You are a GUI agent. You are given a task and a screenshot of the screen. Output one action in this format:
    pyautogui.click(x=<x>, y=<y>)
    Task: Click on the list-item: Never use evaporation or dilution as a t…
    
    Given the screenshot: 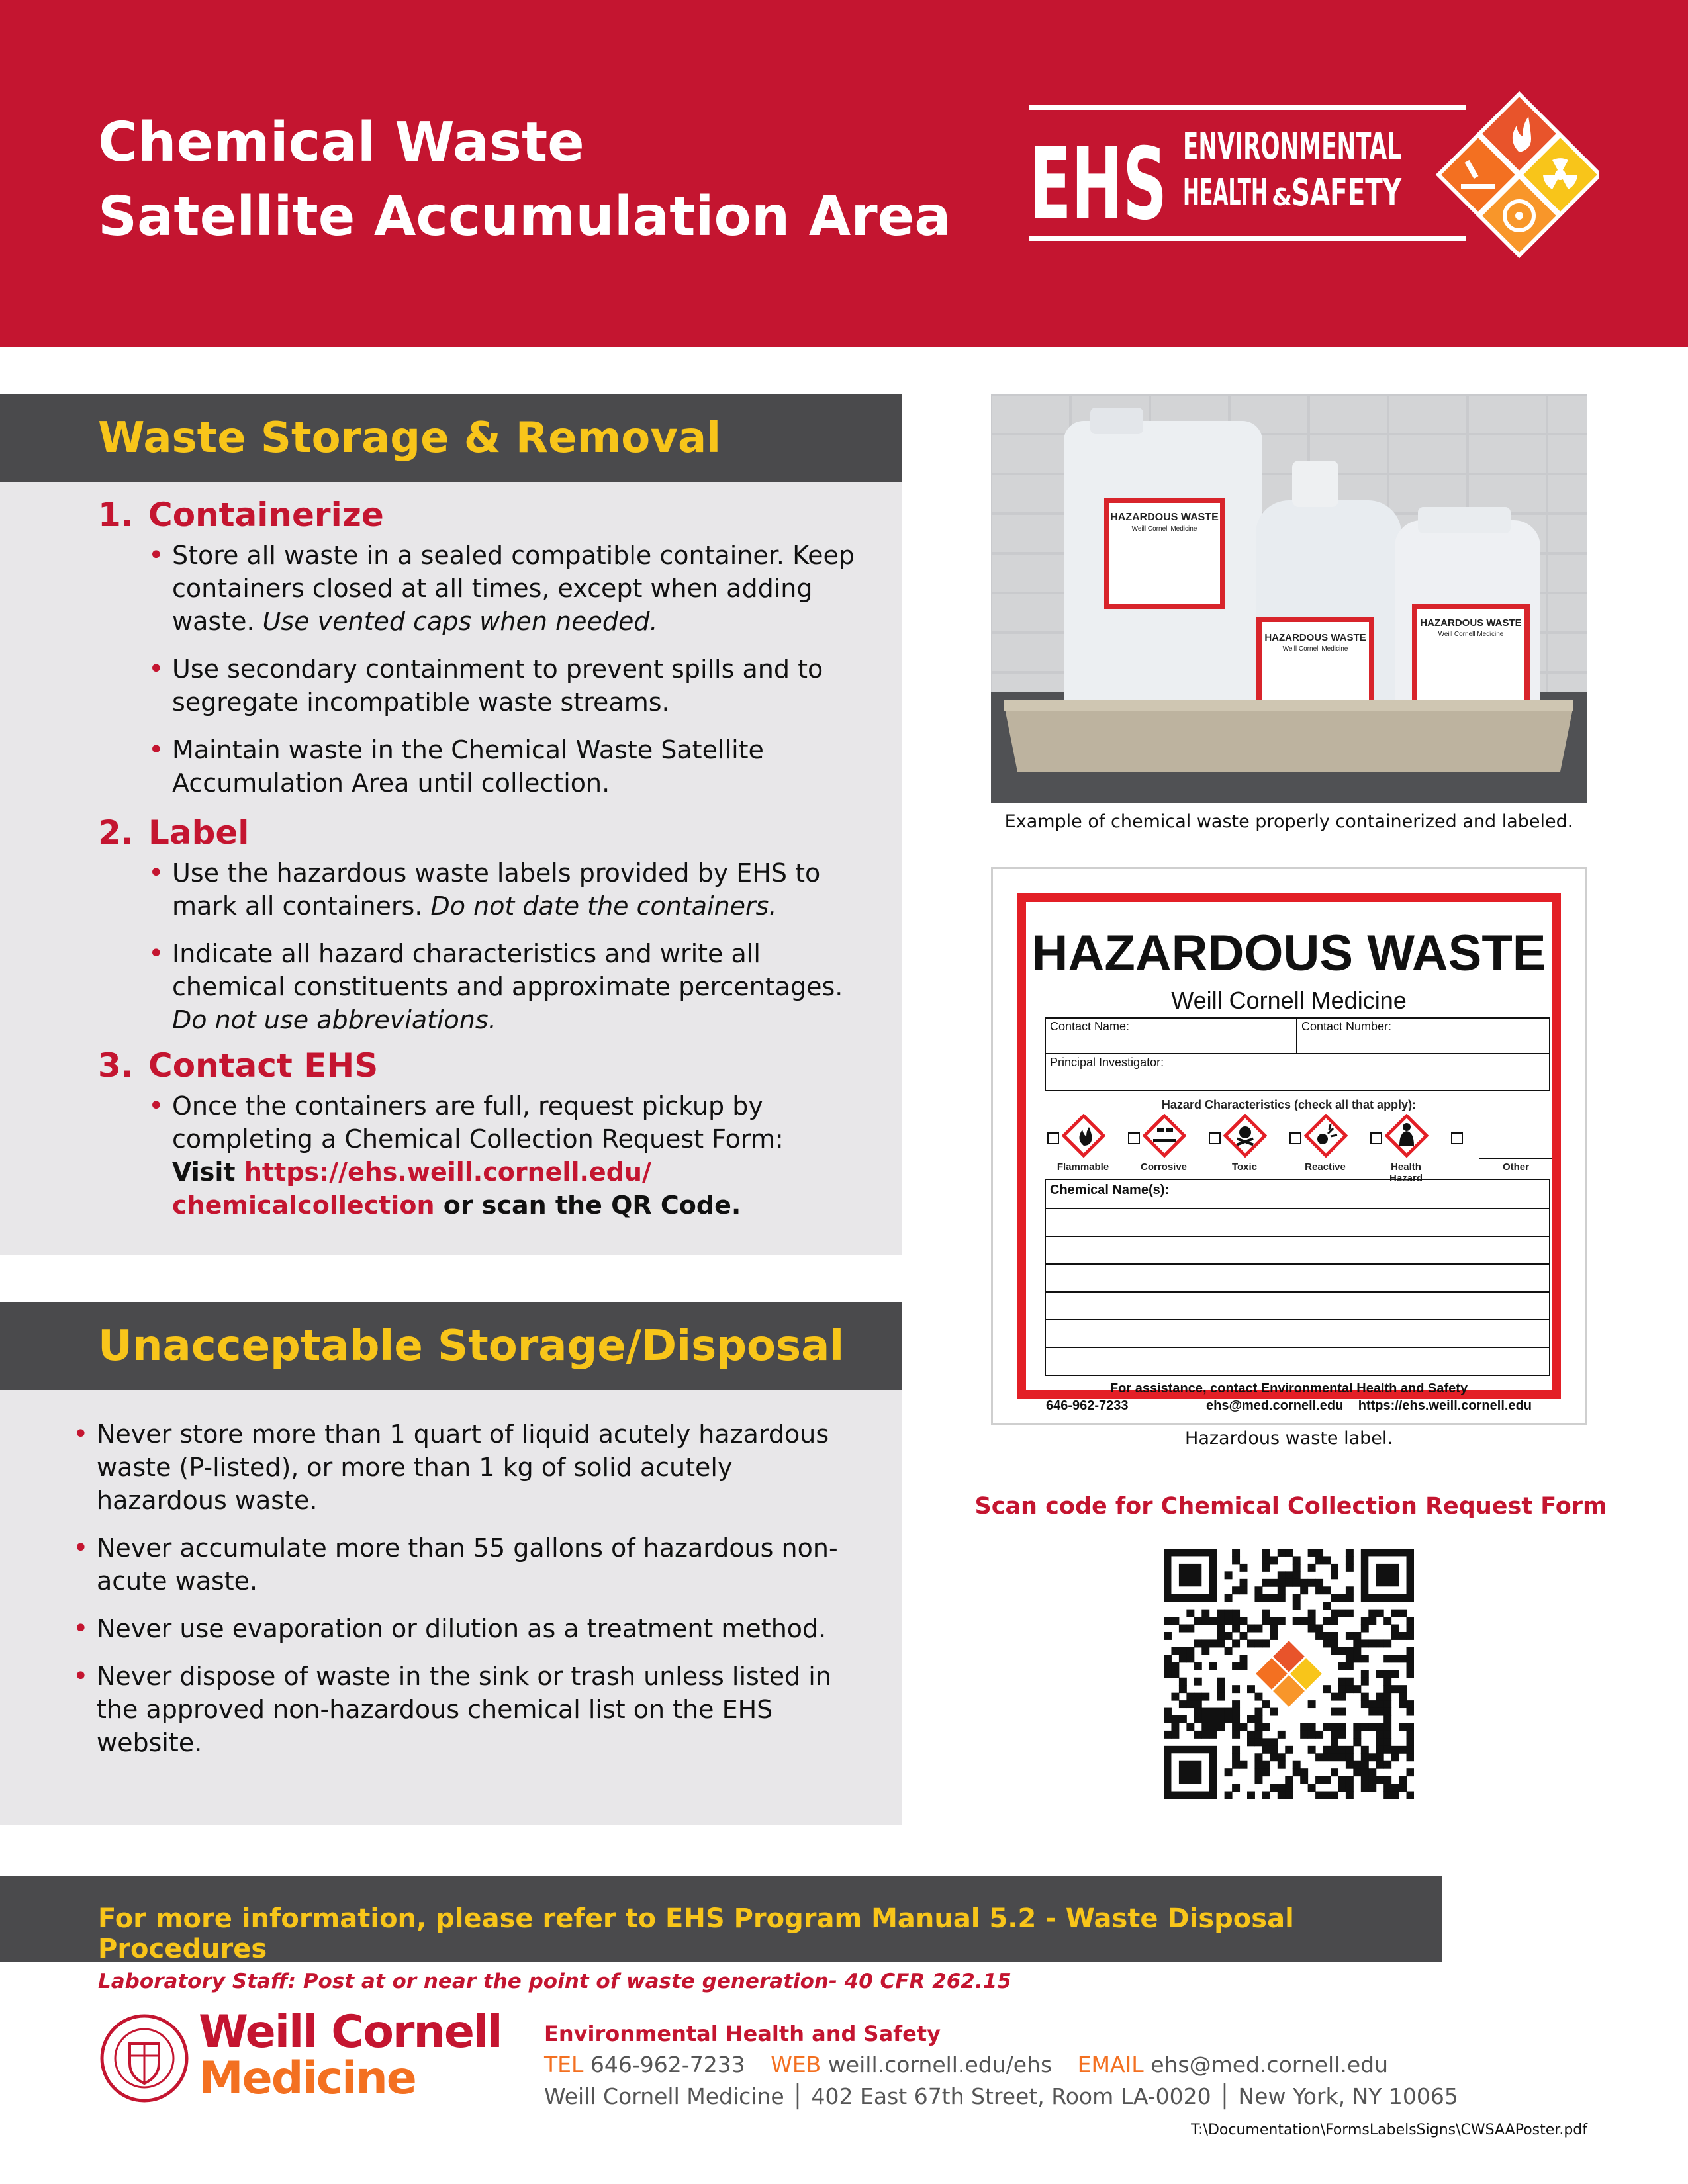 What is the action you would take?
    pyautogui.click(x=460, y=1629)
    